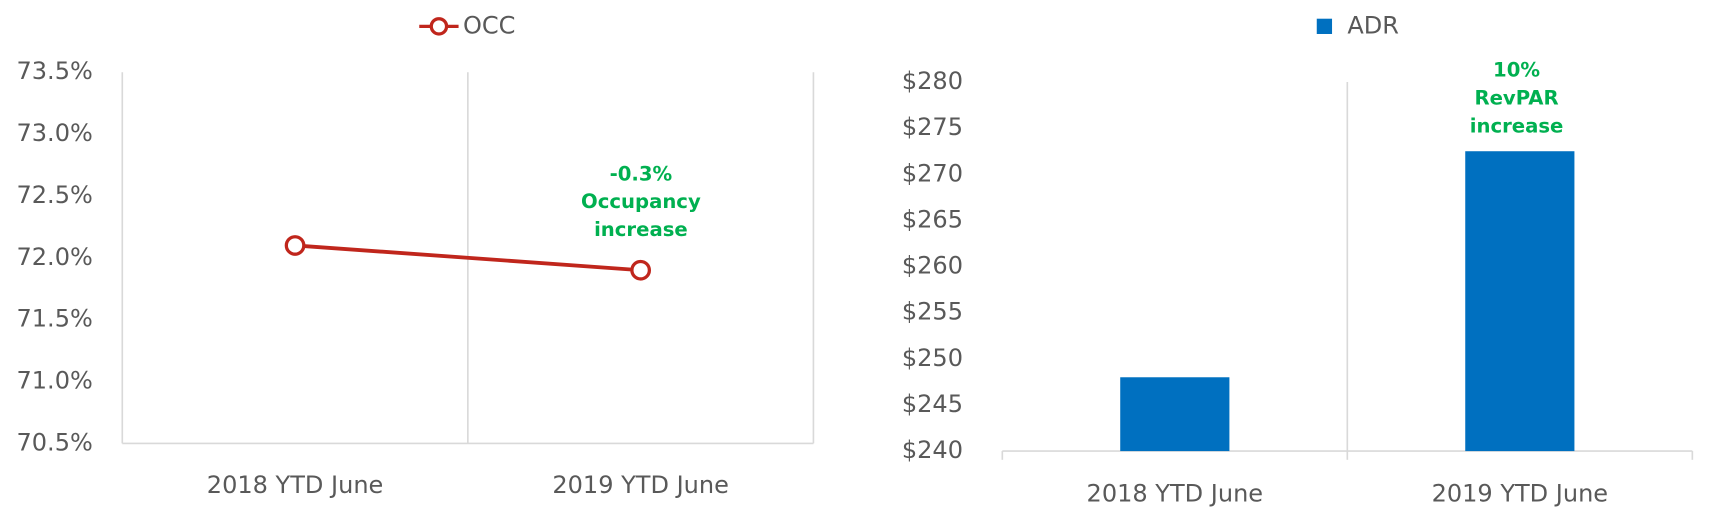 The height and width of the screenshot is (520, 1712). What do you see at coordinates (641, 201) in the screenshot?
I see `annotation: Occupancy` at bounding box center [641, 201].